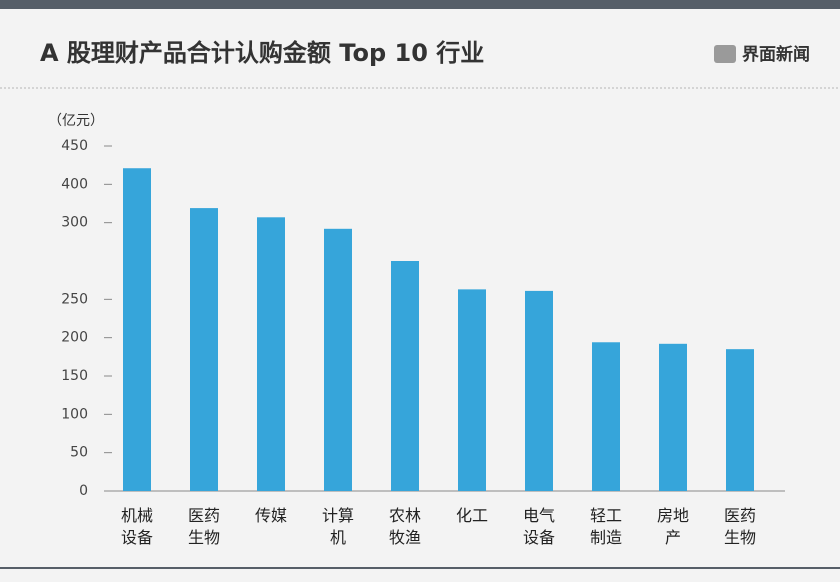 The image size is (840, 582). Describe the element at coordinates (271, 515) in the screenshot. I see `x-tick-label: 传媒` at that location.